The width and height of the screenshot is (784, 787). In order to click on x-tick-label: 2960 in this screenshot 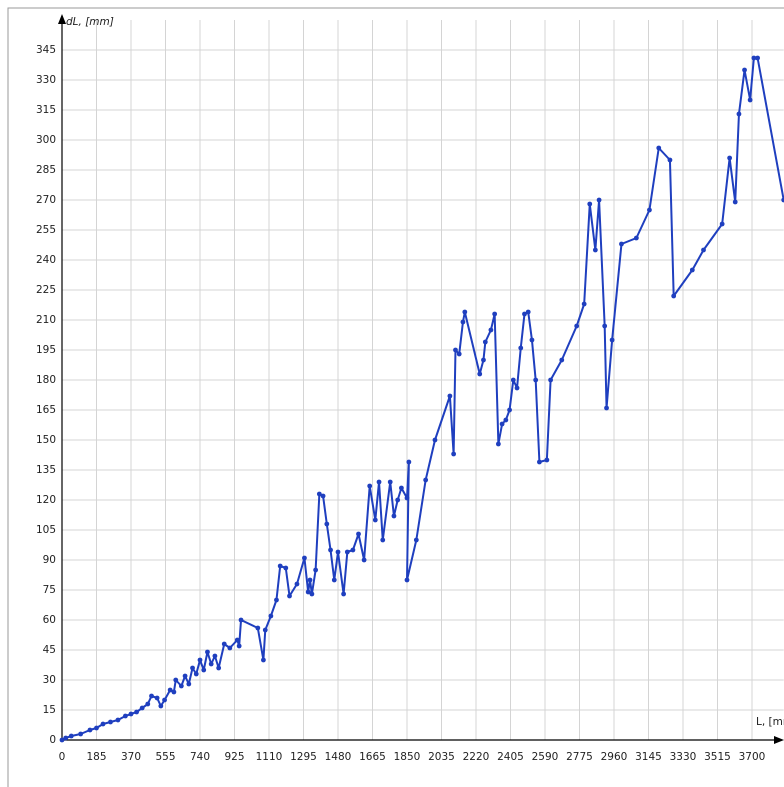, I will do `click(614, 757)`.